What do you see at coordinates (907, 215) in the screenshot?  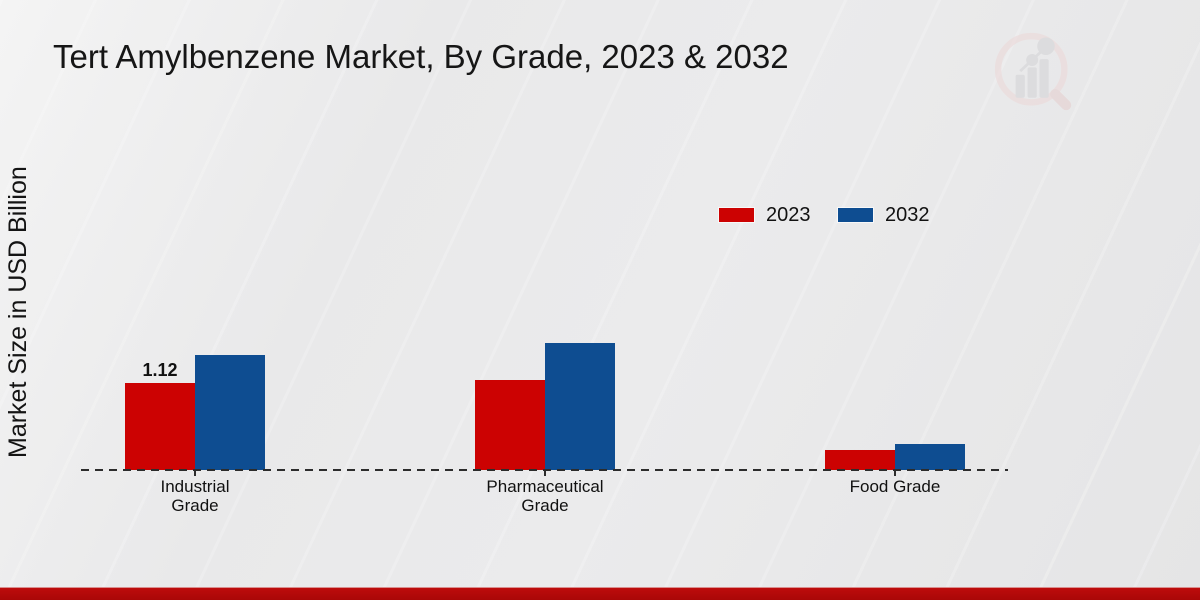 I see `legend-label-2032: 2032` at bounding box center [907, 215].